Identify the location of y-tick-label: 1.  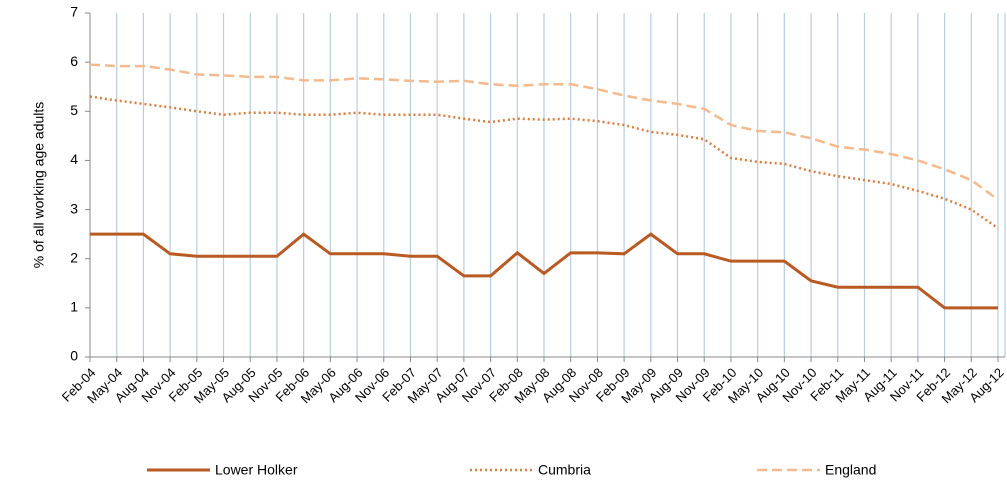
(74, 307).